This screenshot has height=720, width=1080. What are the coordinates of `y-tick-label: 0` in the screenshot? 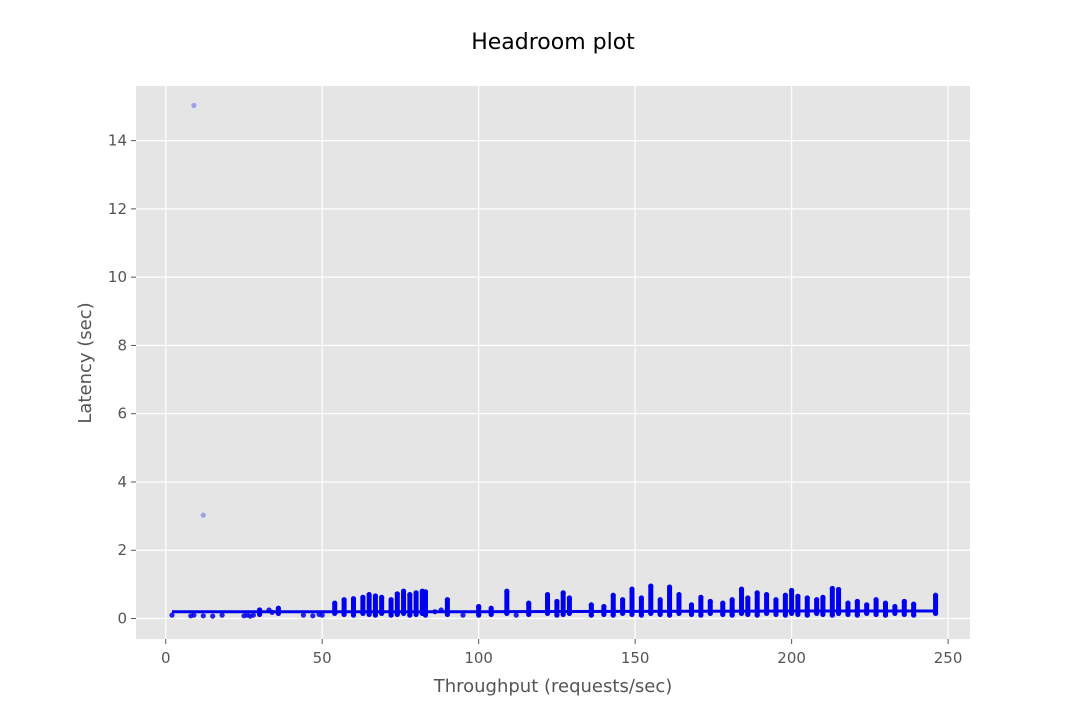 It's located at (122, 619).